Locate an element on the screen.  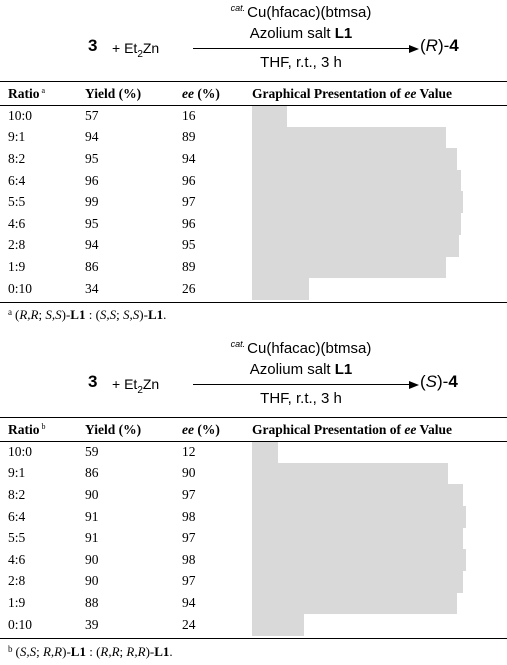
yield-cell: 94 is located at coordinates (92, 137).